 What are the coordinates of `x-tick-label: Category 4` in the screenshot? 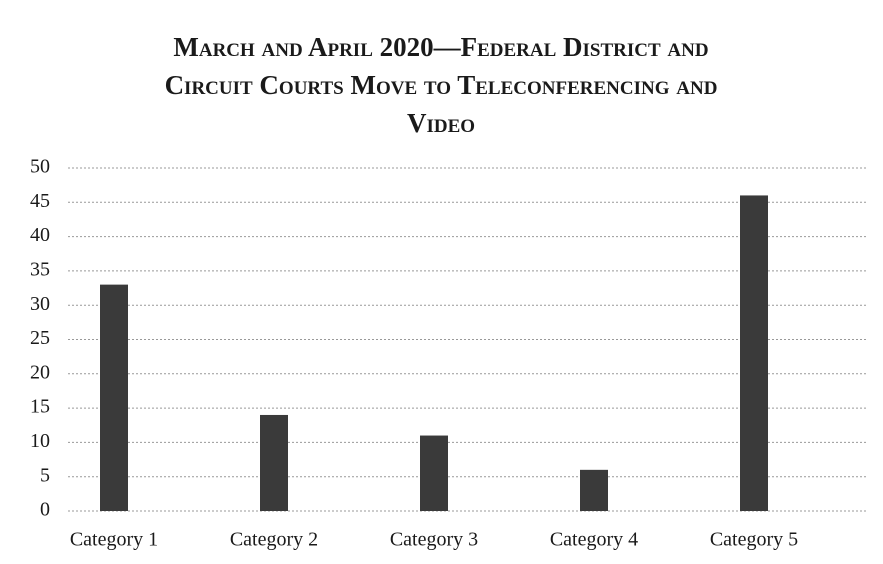 It's located at (594, 540).